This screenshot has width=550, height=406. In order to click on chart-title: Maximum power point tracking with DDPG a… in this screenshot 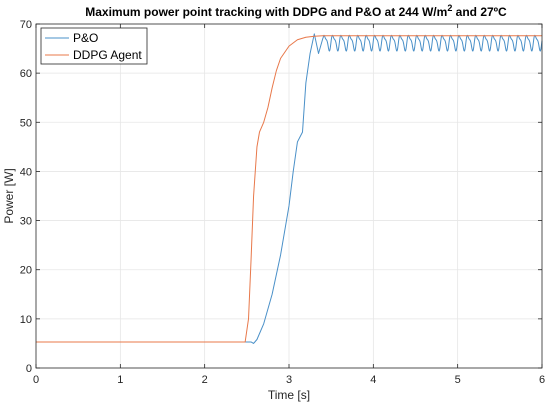, I will do `click(296, 11)`.